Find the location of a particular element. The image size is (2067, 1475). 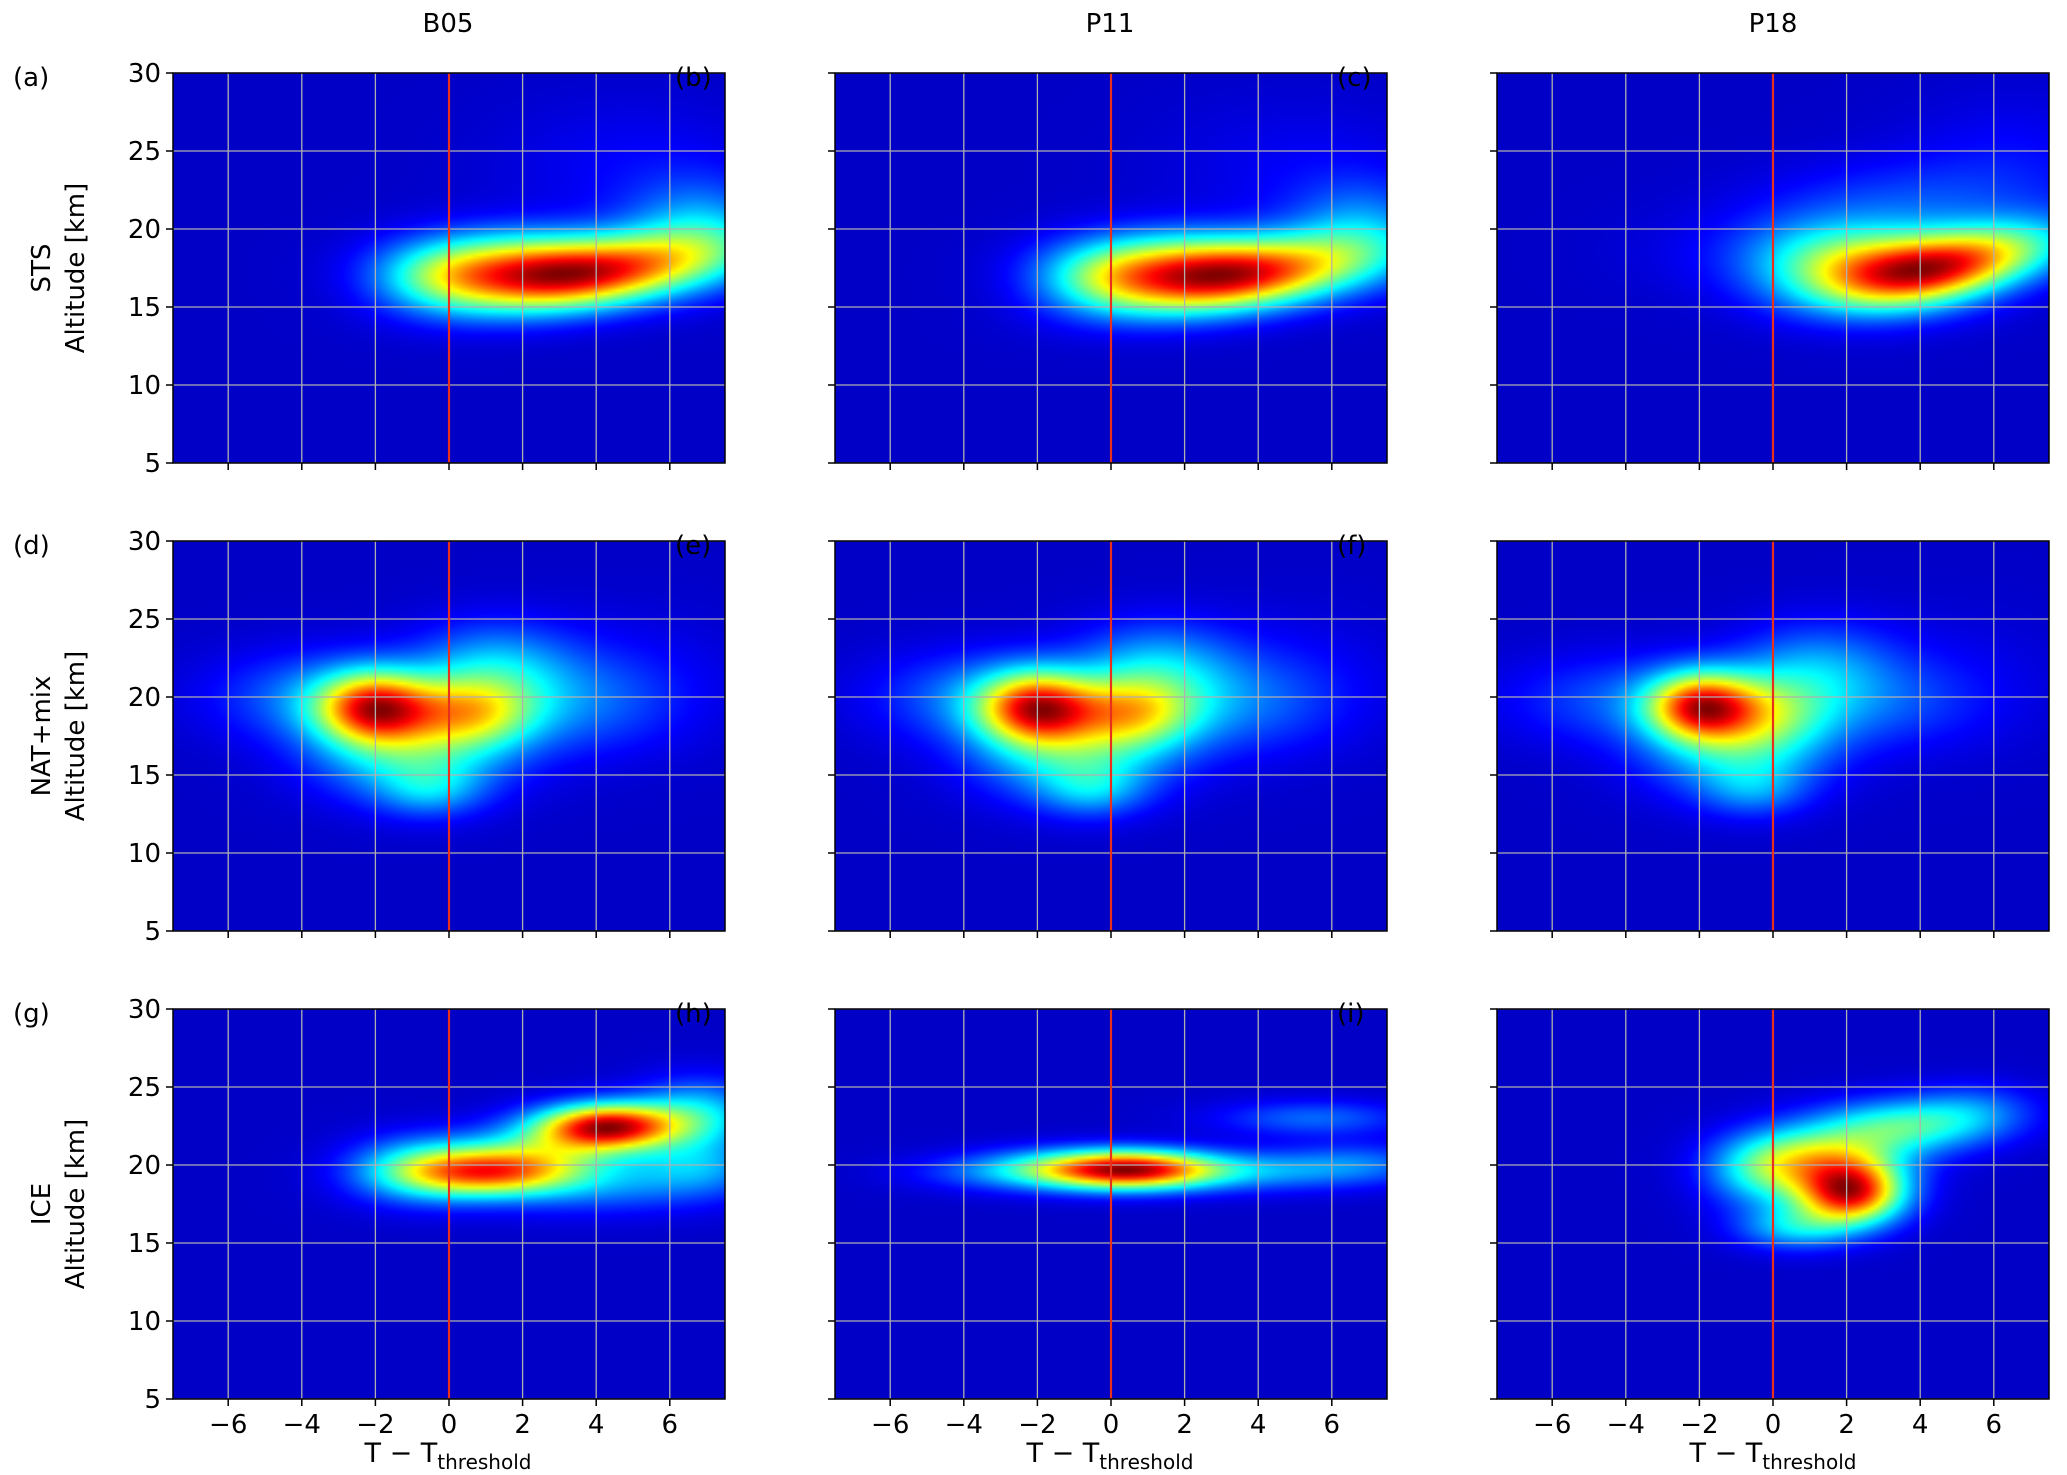

panel-e: (e) is located at coordinates (1031, 734).